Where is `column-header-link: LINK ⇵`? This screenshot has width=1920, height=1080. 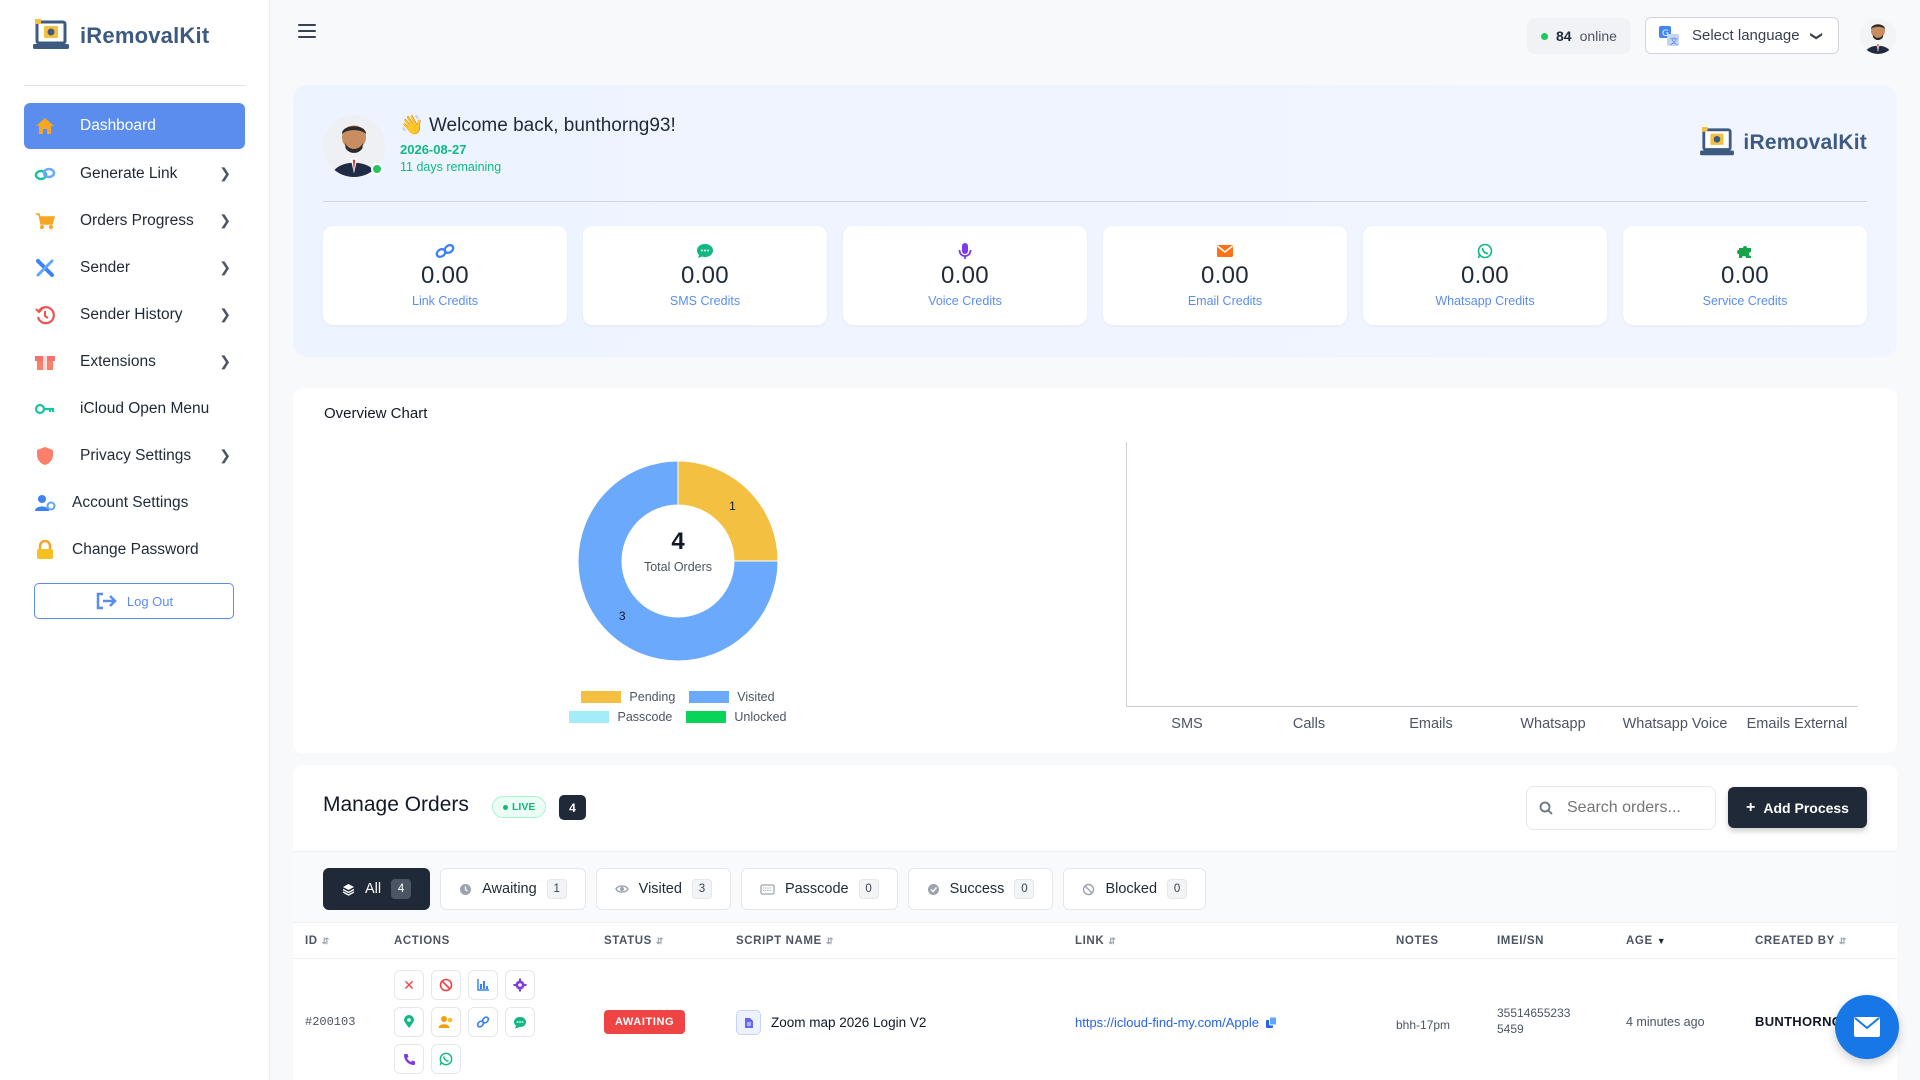 column-header-link: LINK ⇵ is located at coordinates (1095, 941).